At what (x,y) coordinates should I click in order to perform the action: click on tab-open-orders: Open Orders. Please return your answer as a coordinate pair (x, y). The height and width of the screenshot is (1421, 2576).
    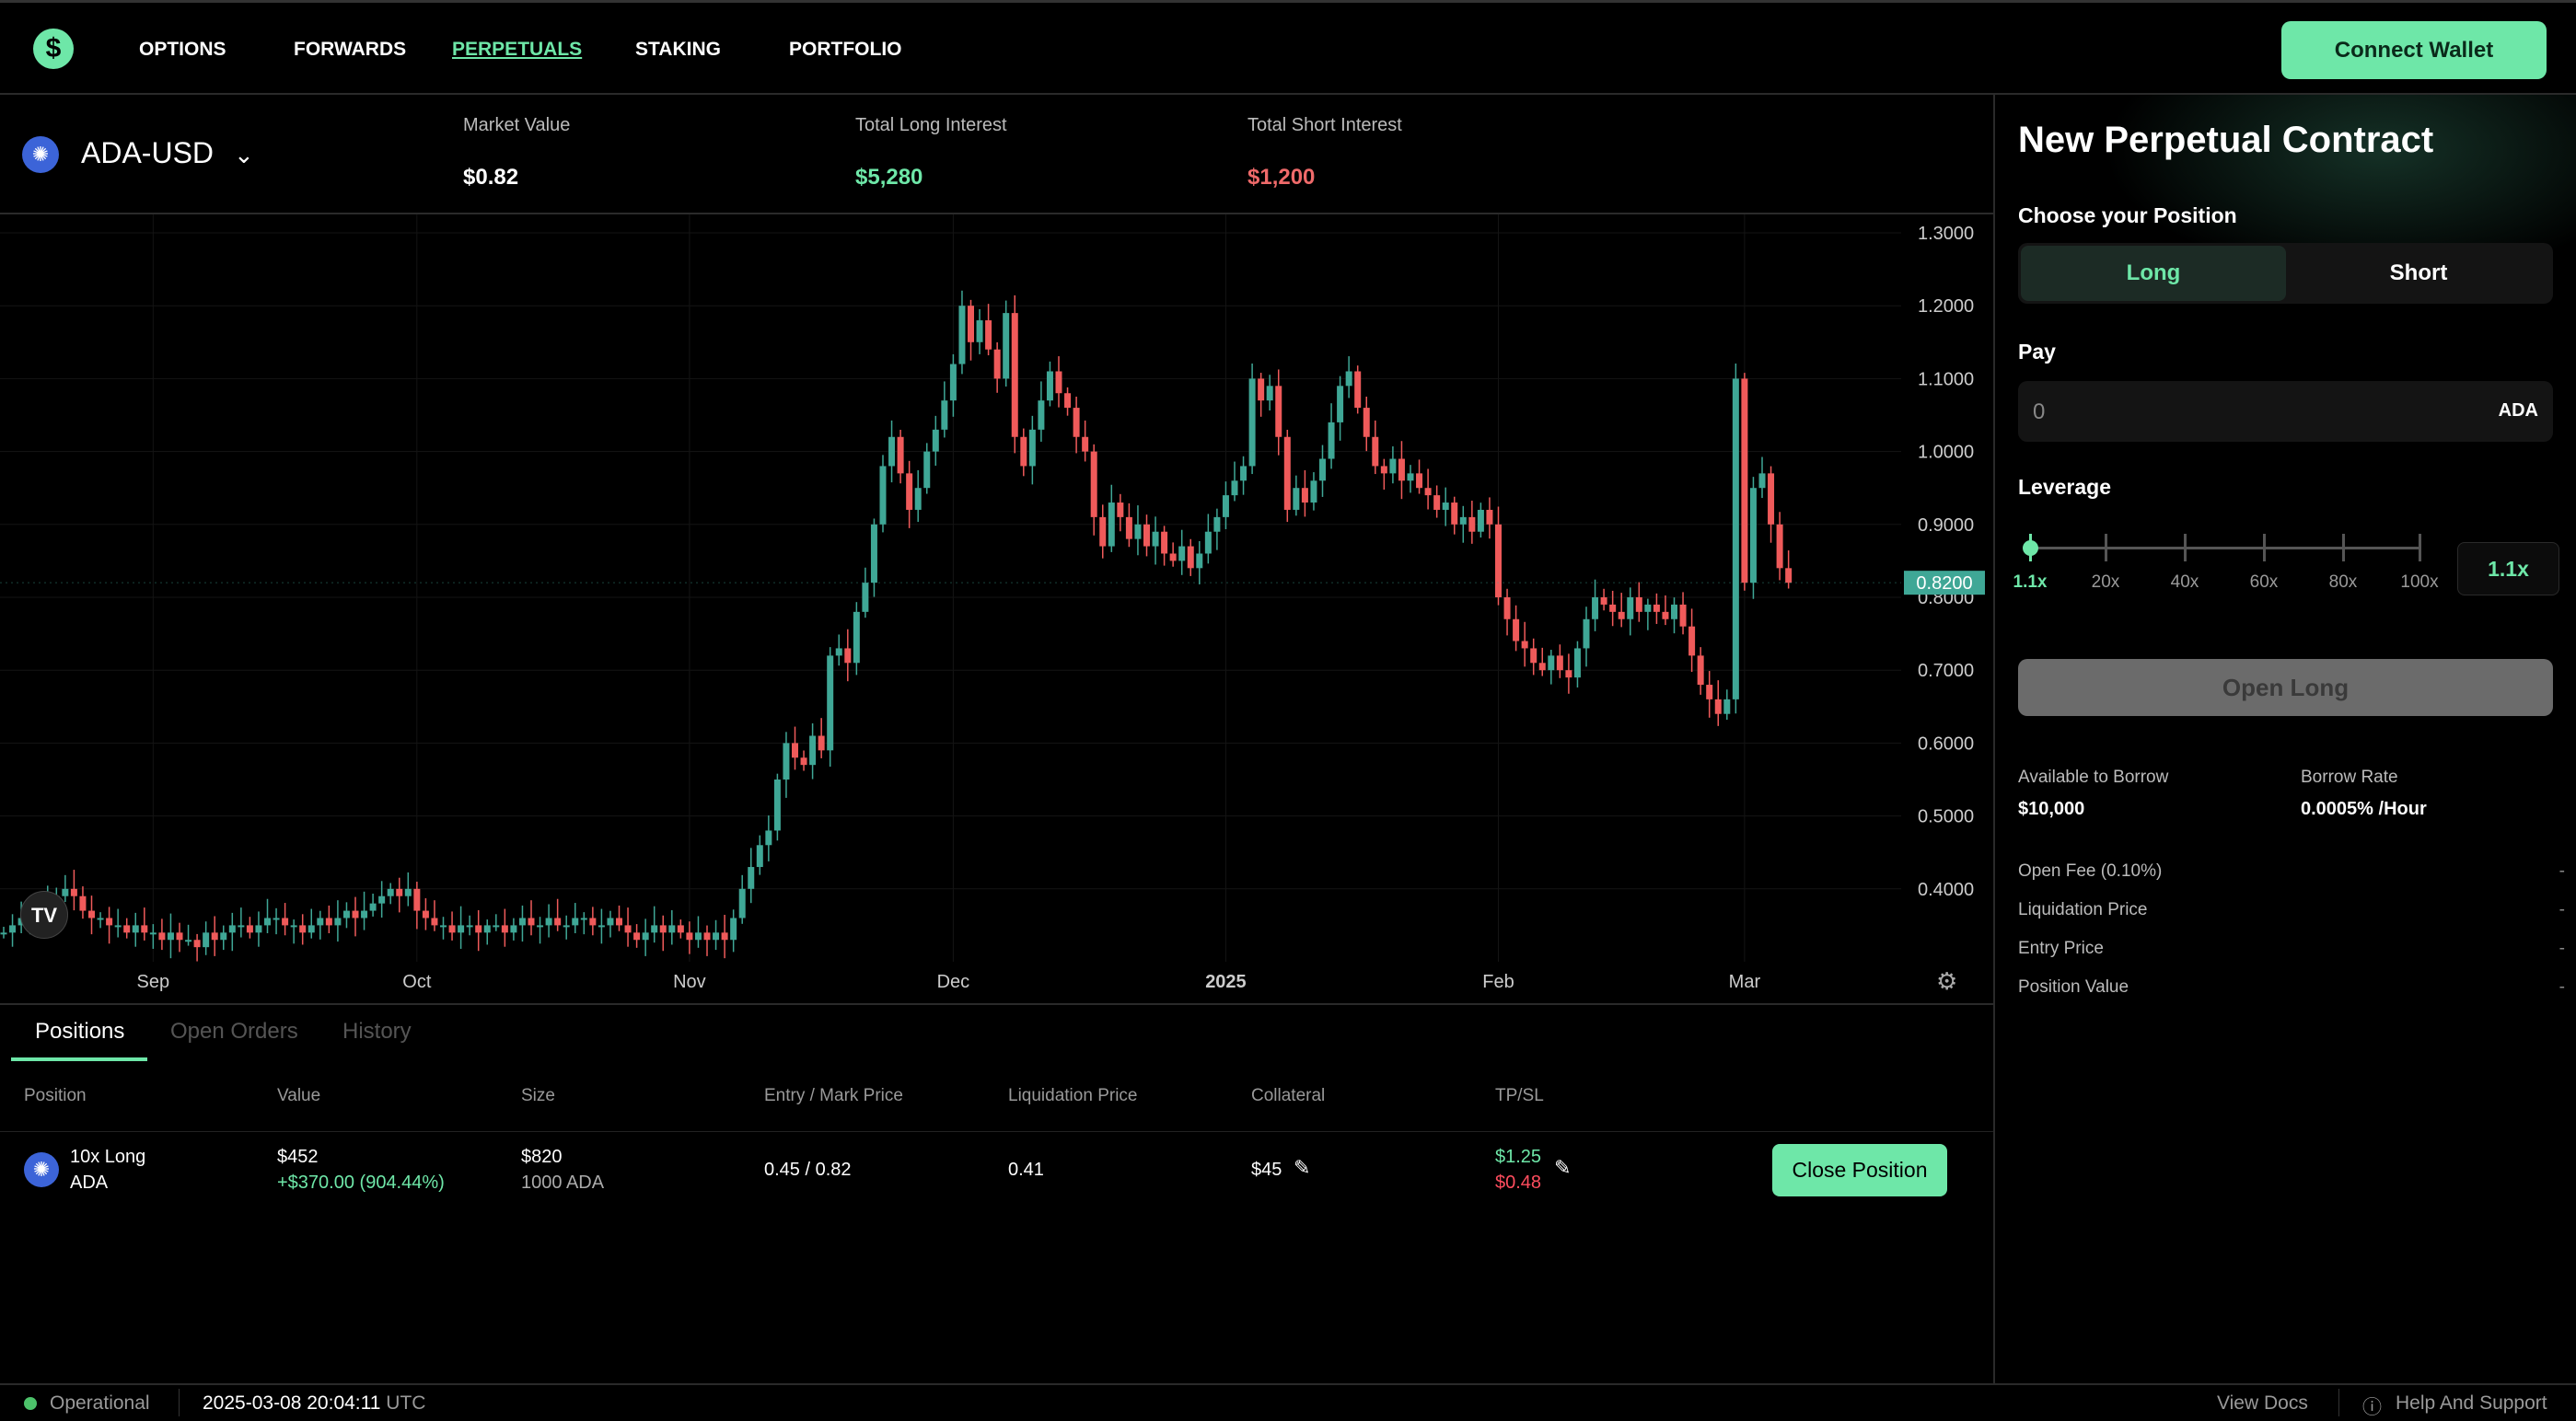
    Looking at the image, I should click on (234, 1031).